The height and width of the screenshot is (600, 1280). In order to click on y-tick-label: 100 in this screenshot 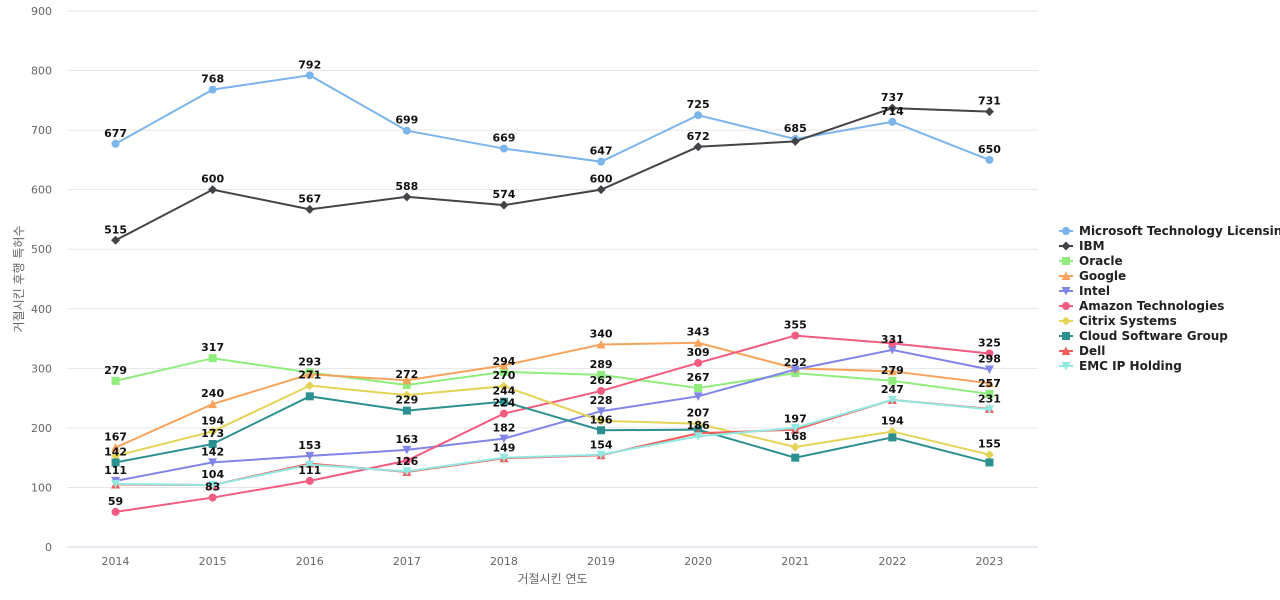, I will do `click(41, 487)`.